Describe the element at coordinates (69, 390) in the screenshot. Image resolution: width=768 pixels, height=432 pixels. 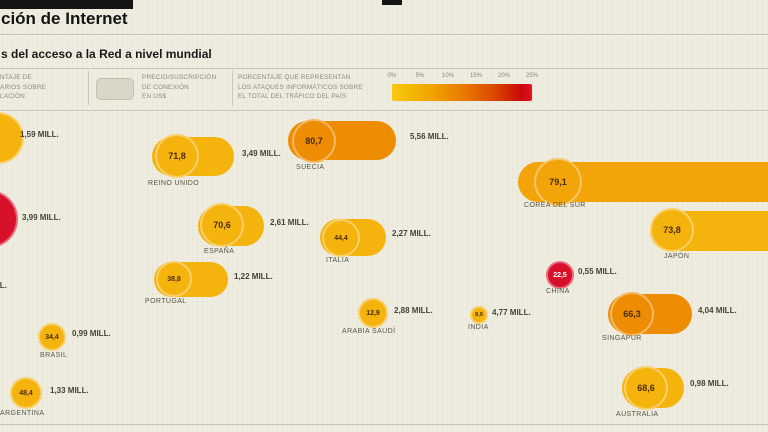
I see `country-users-value: 1,33 MILL.` at that location.